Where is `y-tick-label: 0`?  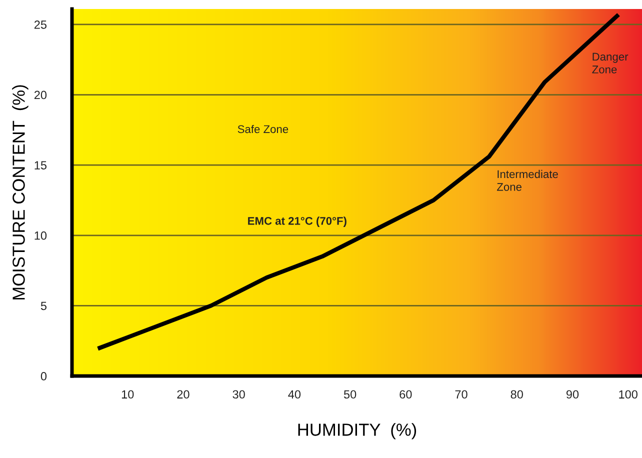
y-tick-label: 0 is located at coordinates (43, 376).